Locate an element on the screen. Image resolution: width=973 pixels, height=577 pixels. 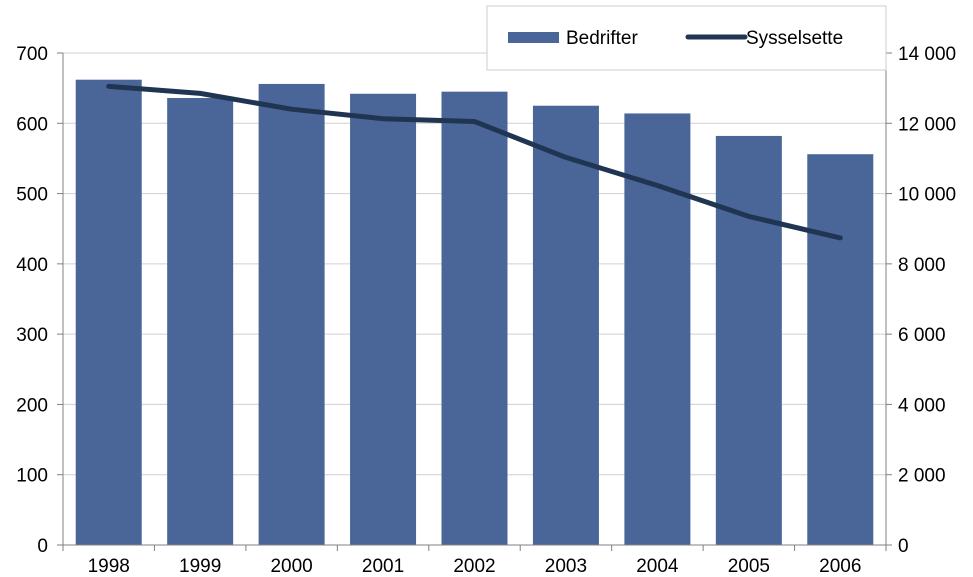
left-tick-label: 400 is located at coordinates (32, 265).